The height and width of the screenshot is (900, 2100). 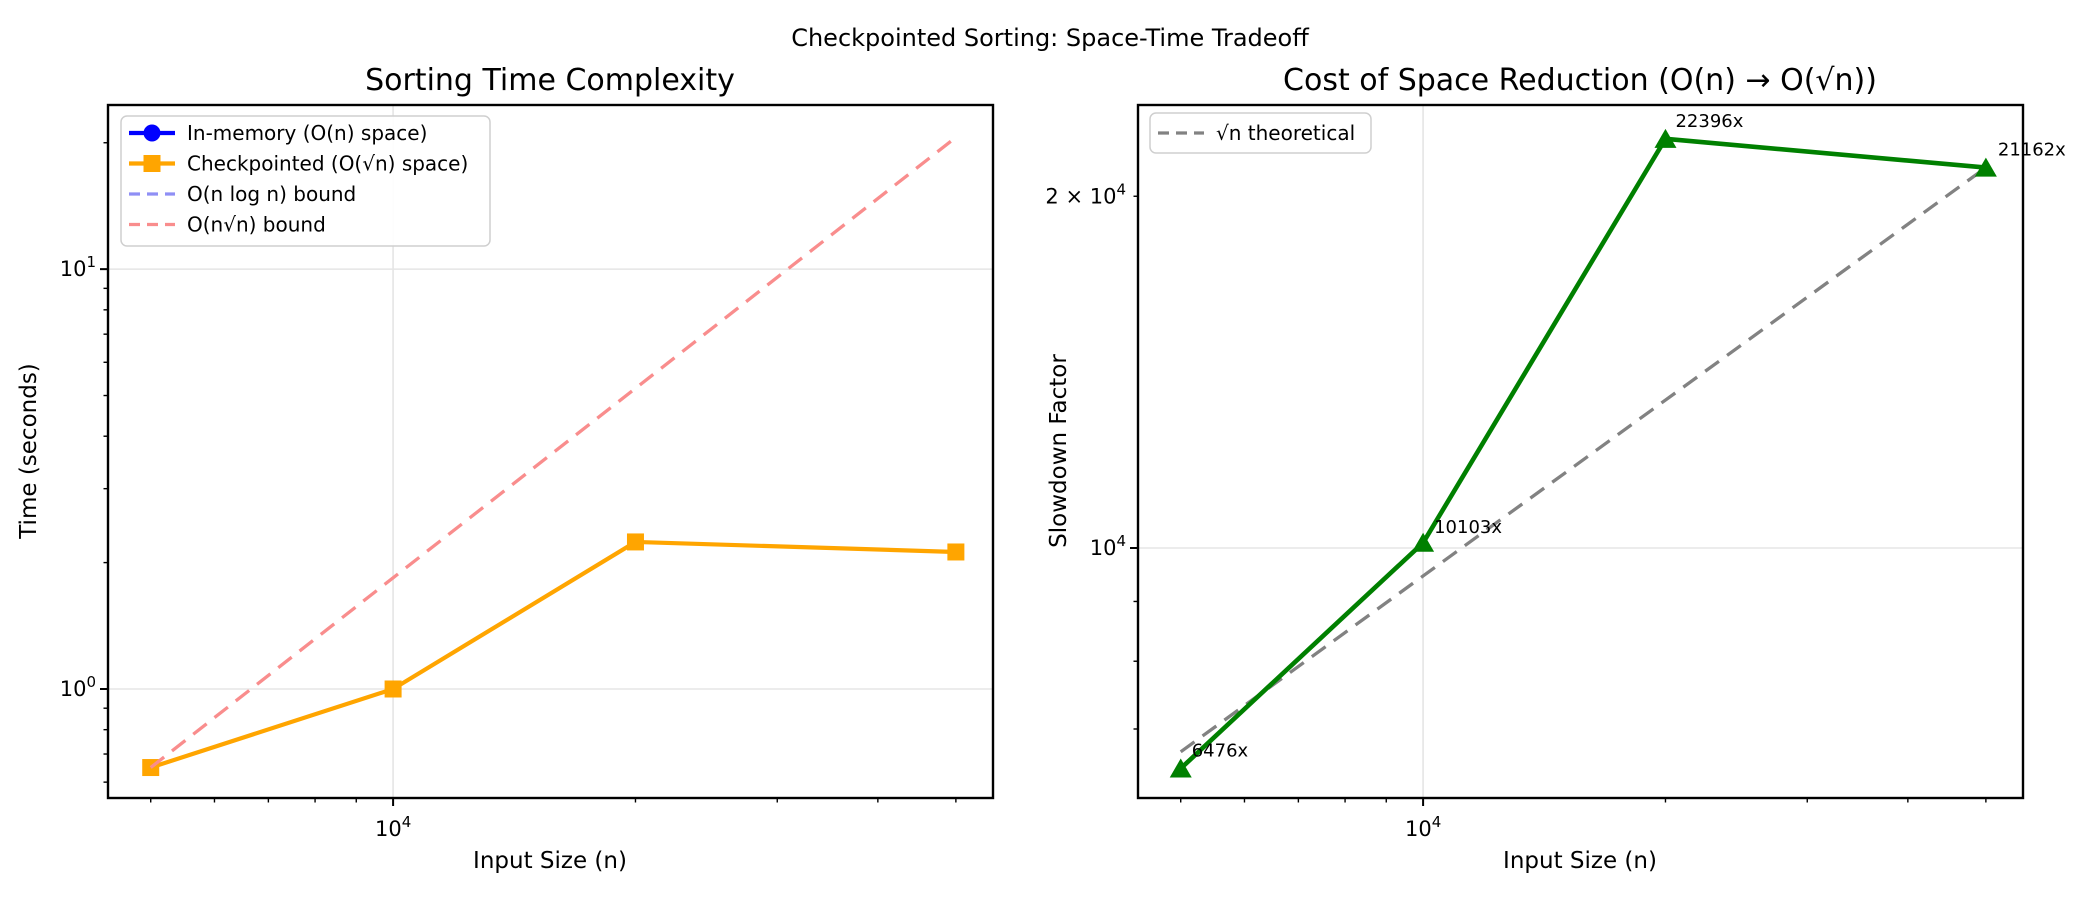 What do you see at coordinates (1580, 861) in the screenshot?
I see `right-xaxis-label: Input Size (n)` at bounding box center [1580, 861].